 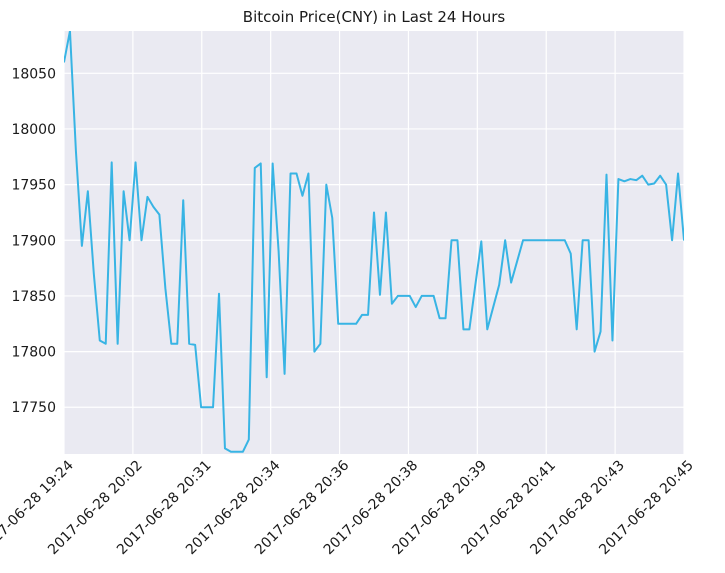 I want to click on y-tick-label: 17750, so click(x=33, y=408).